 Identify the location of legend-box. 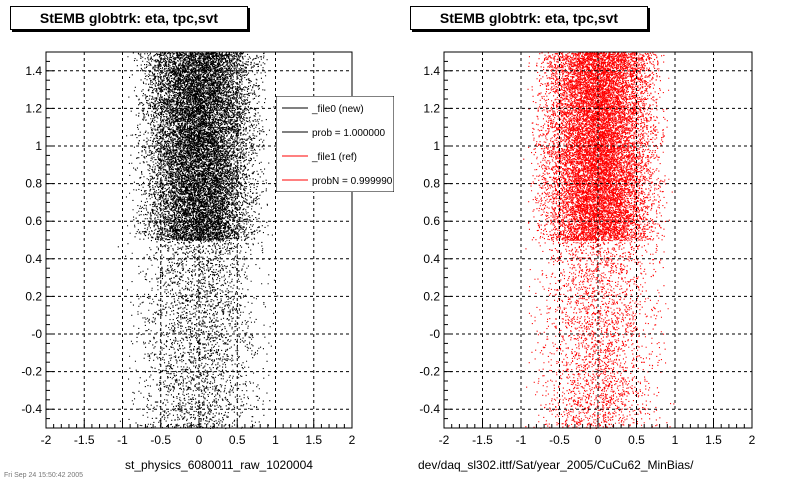
(335, 144).